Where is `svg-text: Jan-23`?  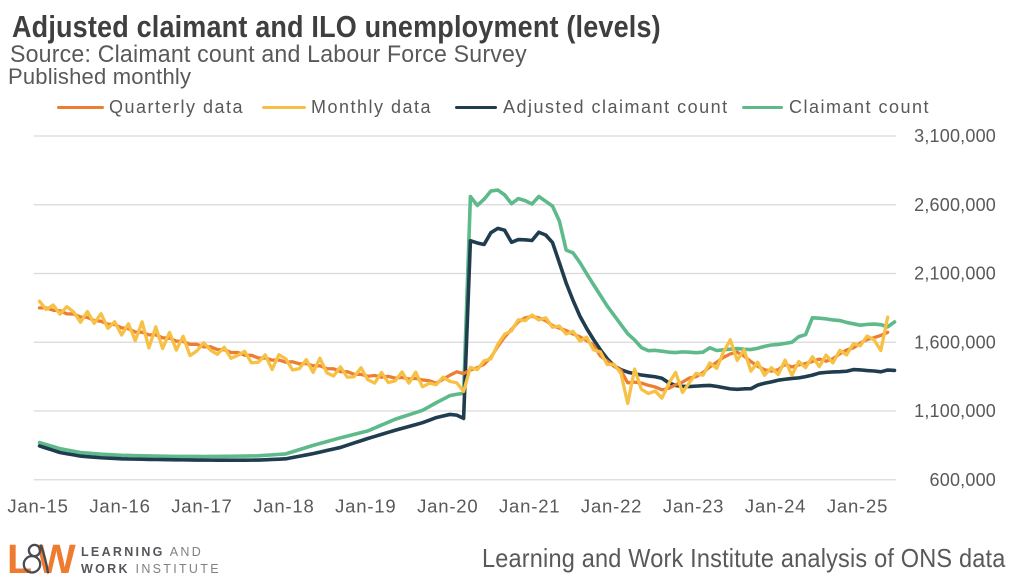
svg-text: Jan-23 is located at coordinates (693, 506).